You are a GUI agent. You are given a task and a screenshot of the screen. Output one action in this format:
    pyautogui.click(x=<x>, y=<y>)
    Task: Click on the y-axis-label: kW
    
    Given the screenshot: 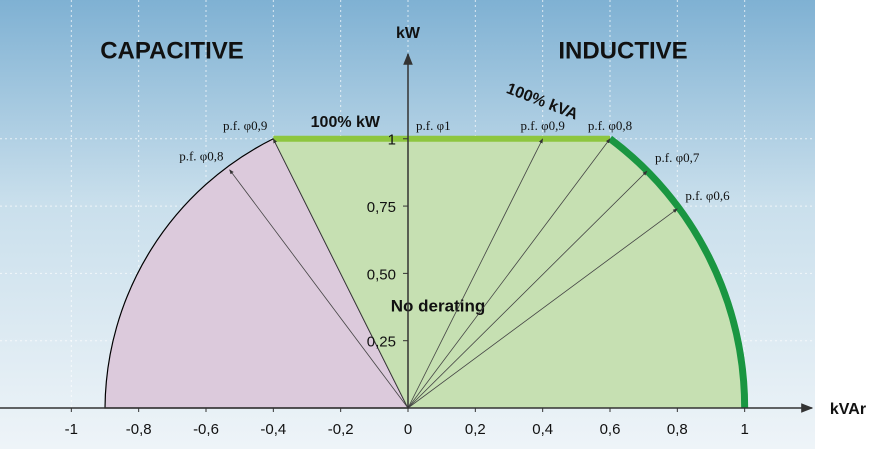 What is the action you would take?
    pyautogui.click(x=408, y=33)
    